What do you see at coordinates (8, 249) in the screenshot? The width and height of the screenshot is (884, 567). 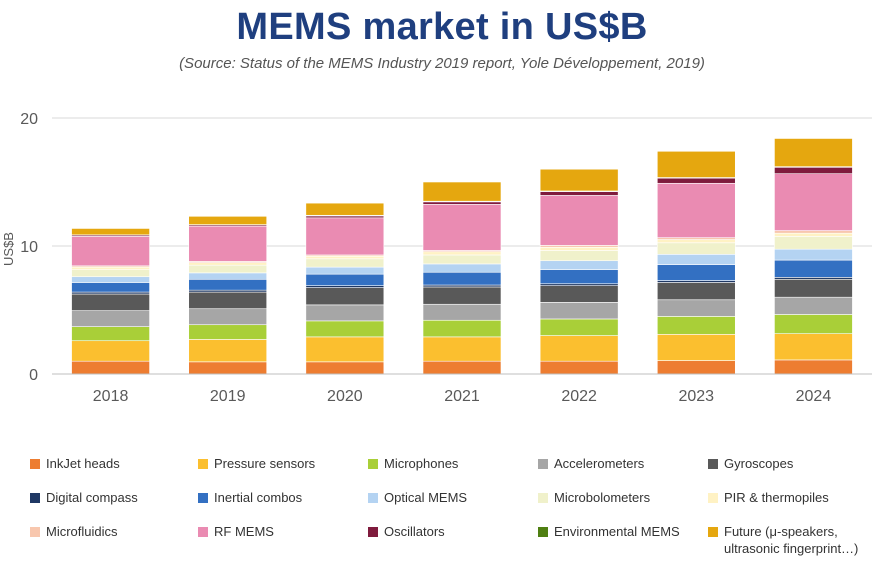 I see `y-axis-label: US$B` at bounding box center [8, 249].